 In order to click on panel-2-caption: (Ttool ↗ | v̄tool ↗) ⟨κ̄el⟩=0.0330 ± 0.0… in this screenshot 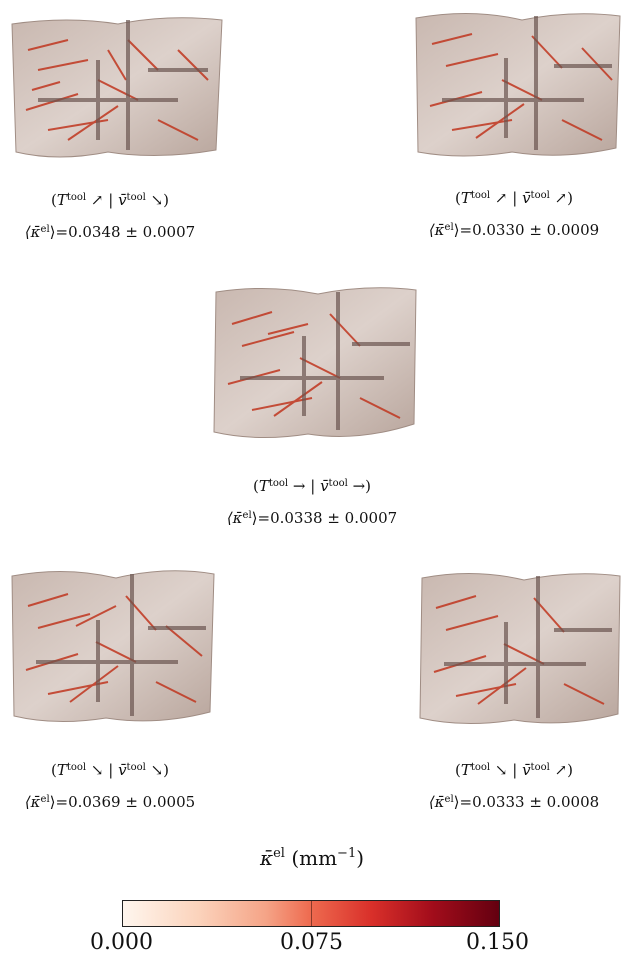, I will do `click(514, 214)`.